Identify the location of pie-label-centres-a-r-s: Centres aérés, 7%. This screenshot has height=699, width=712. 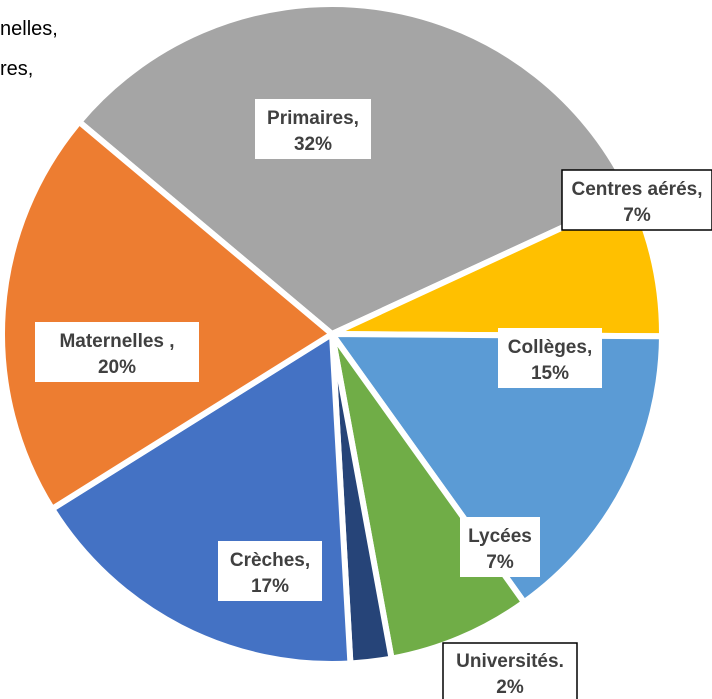
(636, 200).